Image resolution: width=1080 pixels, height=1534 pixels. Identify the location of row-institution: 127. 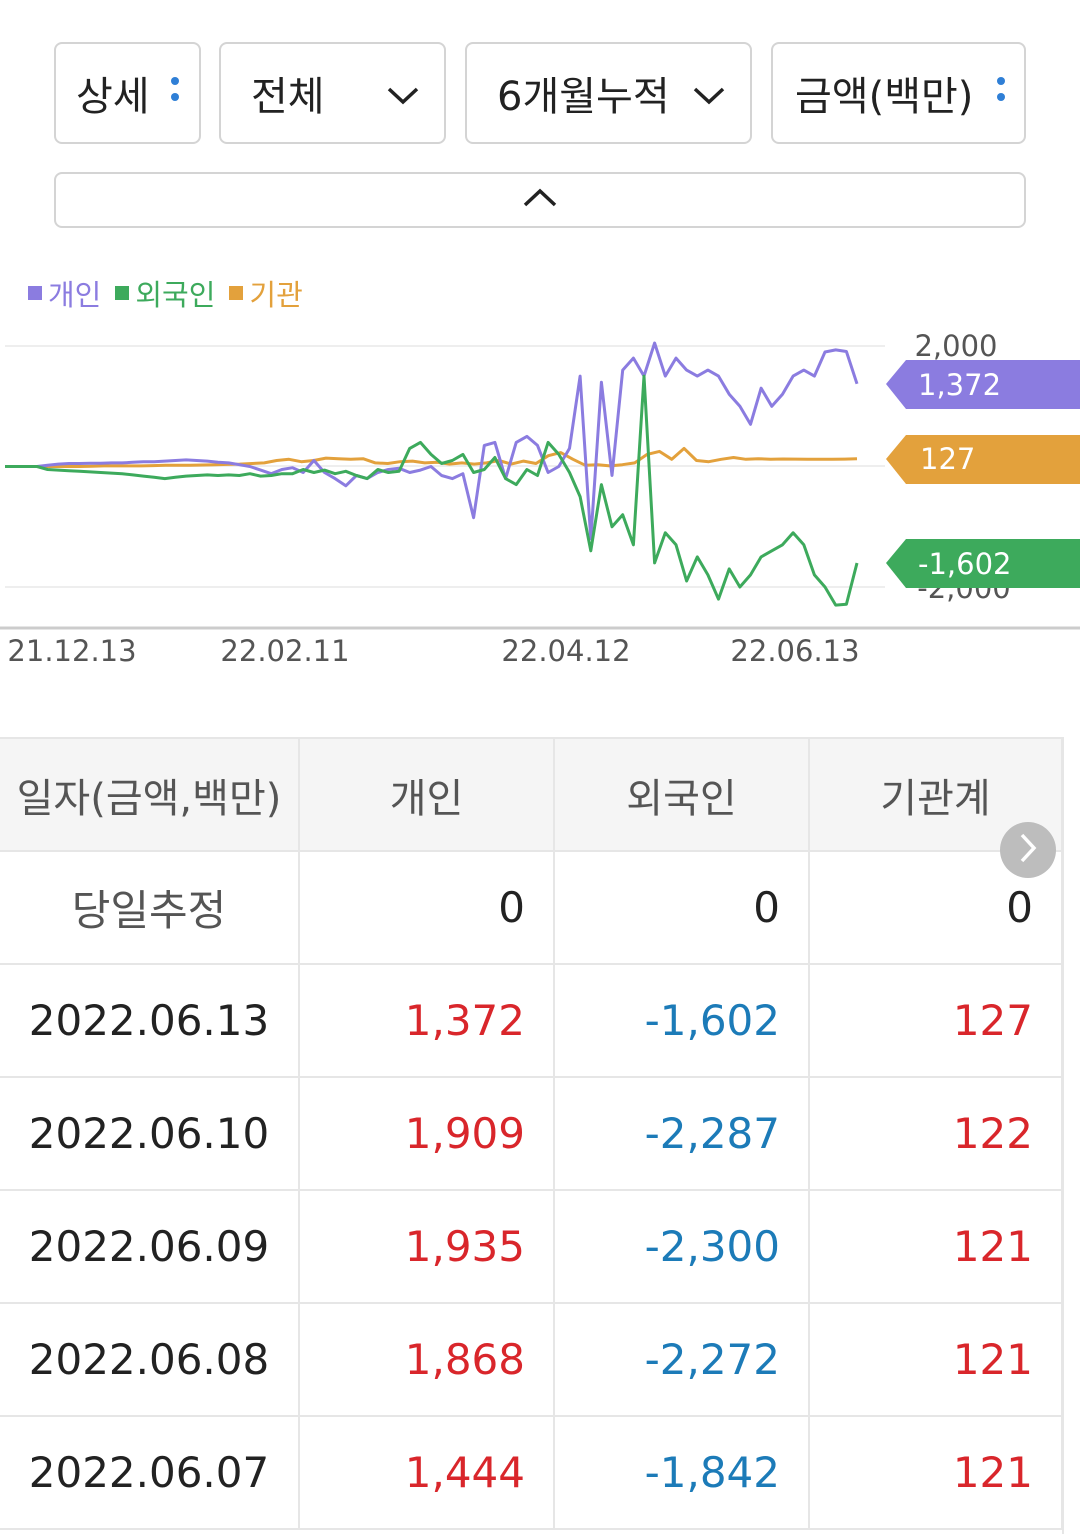
(936, 1020).